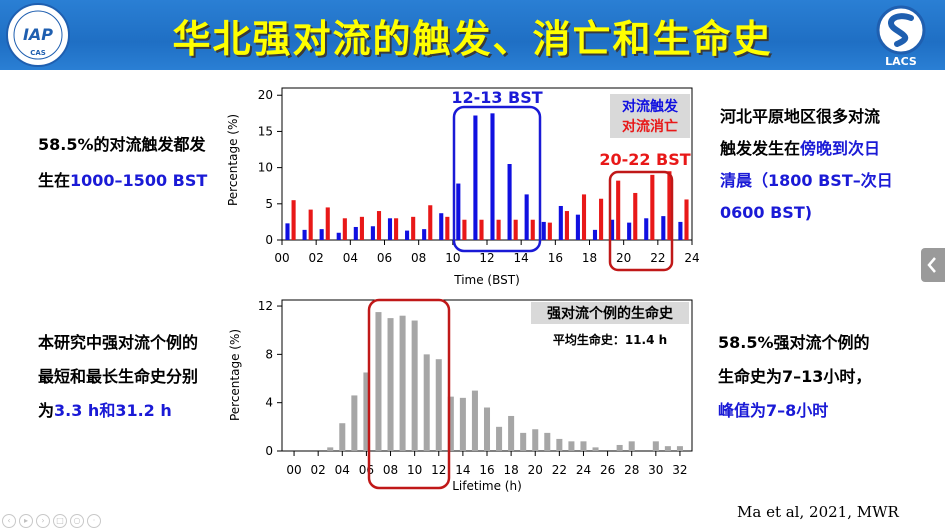 This screenshot has width=945, height=530. Describe the element at coordinates (486, 470) in the screenshot. I see `lifetime-x-tick-label: 16` at that location.